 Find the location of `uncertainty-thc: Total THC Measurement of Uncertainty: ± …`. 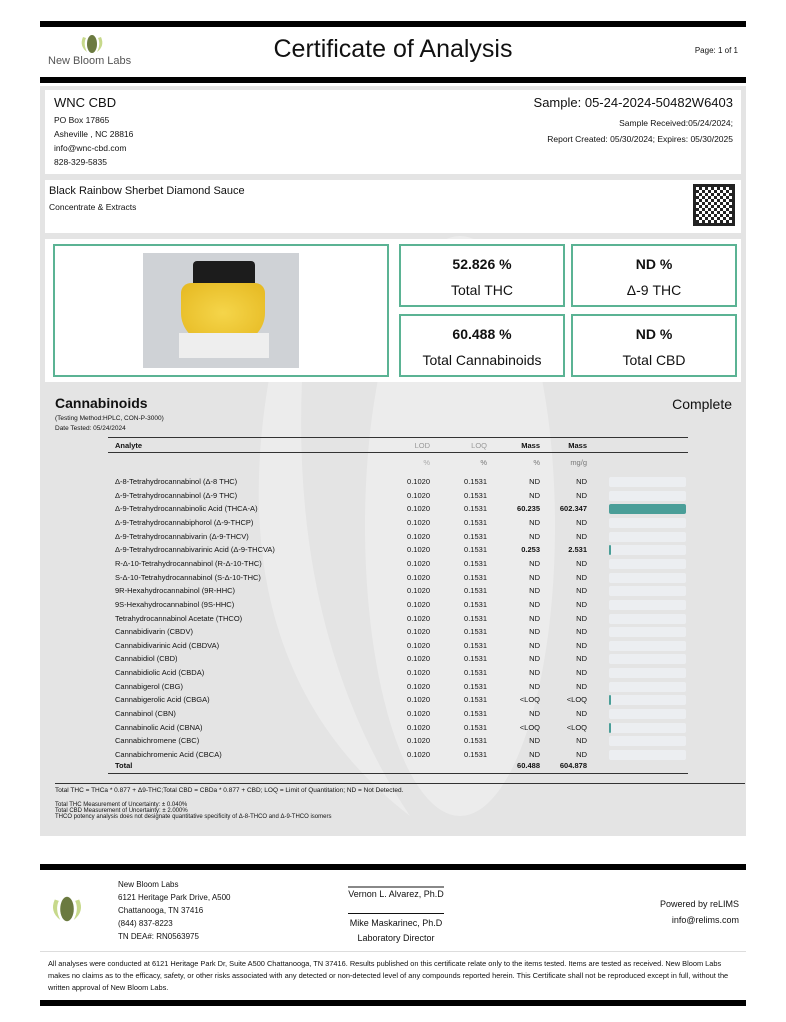

uncertainty-thc: Total THC Measurement of Uncertainty: ± … is located at coordinates (121, 805).